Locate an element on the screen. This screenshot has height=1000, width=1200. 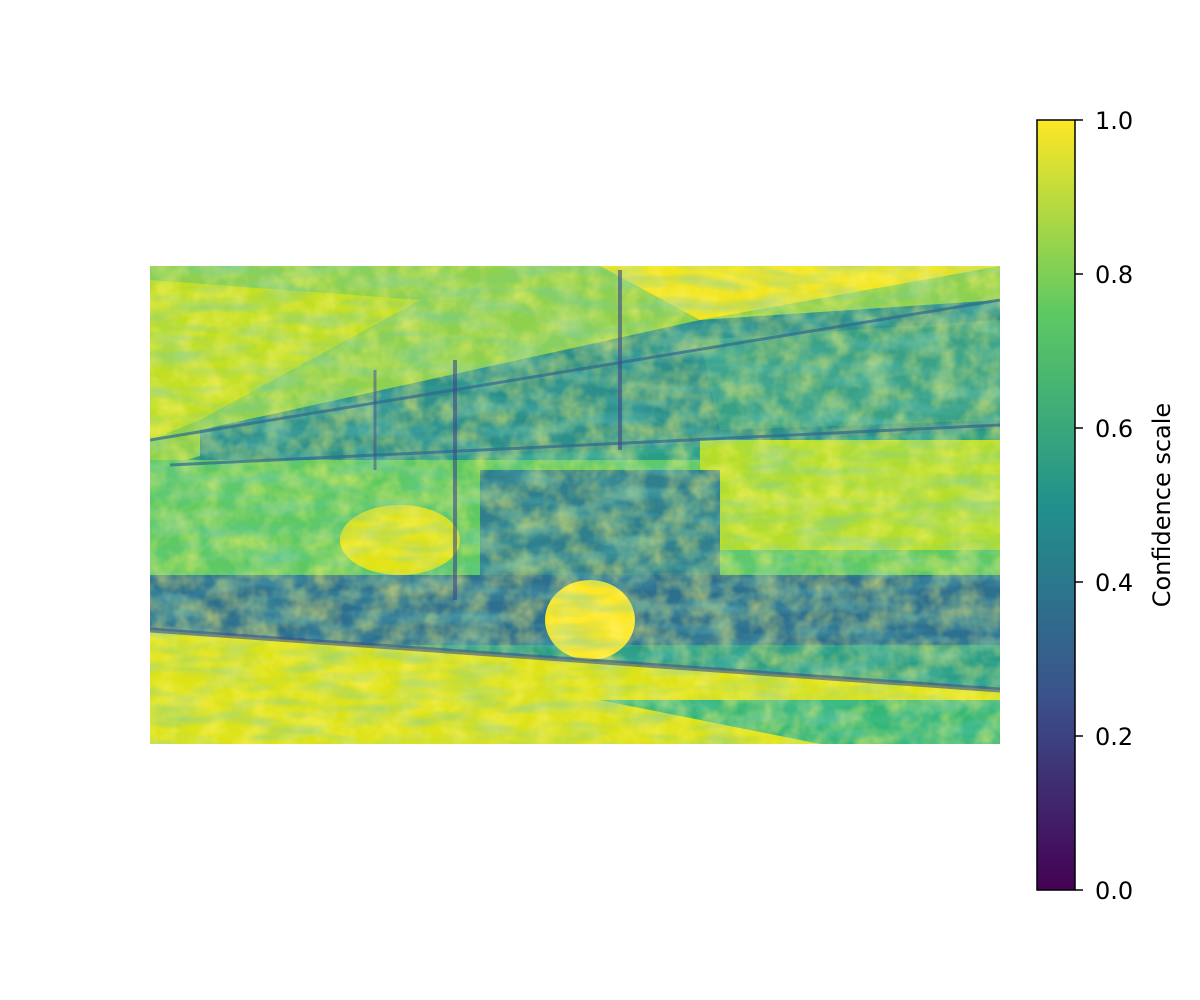
colorbar: 0.0 0.2 0.4 0.6 0.8 1.0 Confidence scale is located at coordinates (1106, 506).